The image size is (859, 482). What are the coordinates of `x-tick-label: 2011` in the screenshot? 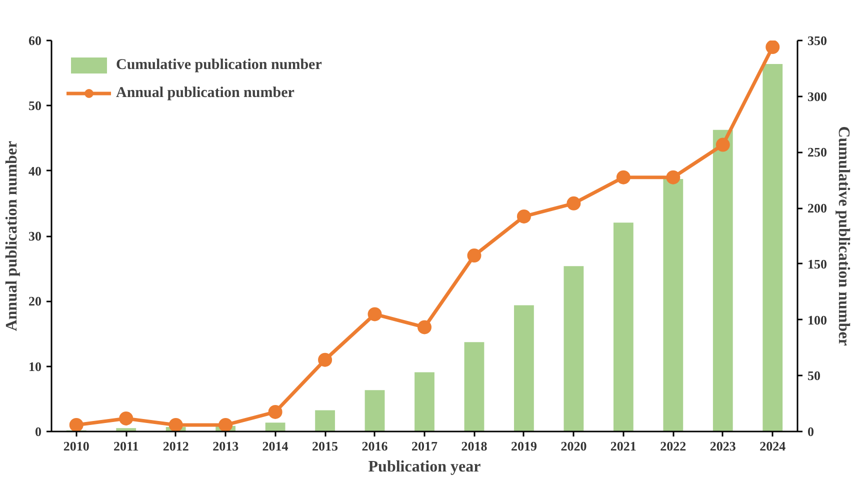 It's located at (126, 446).